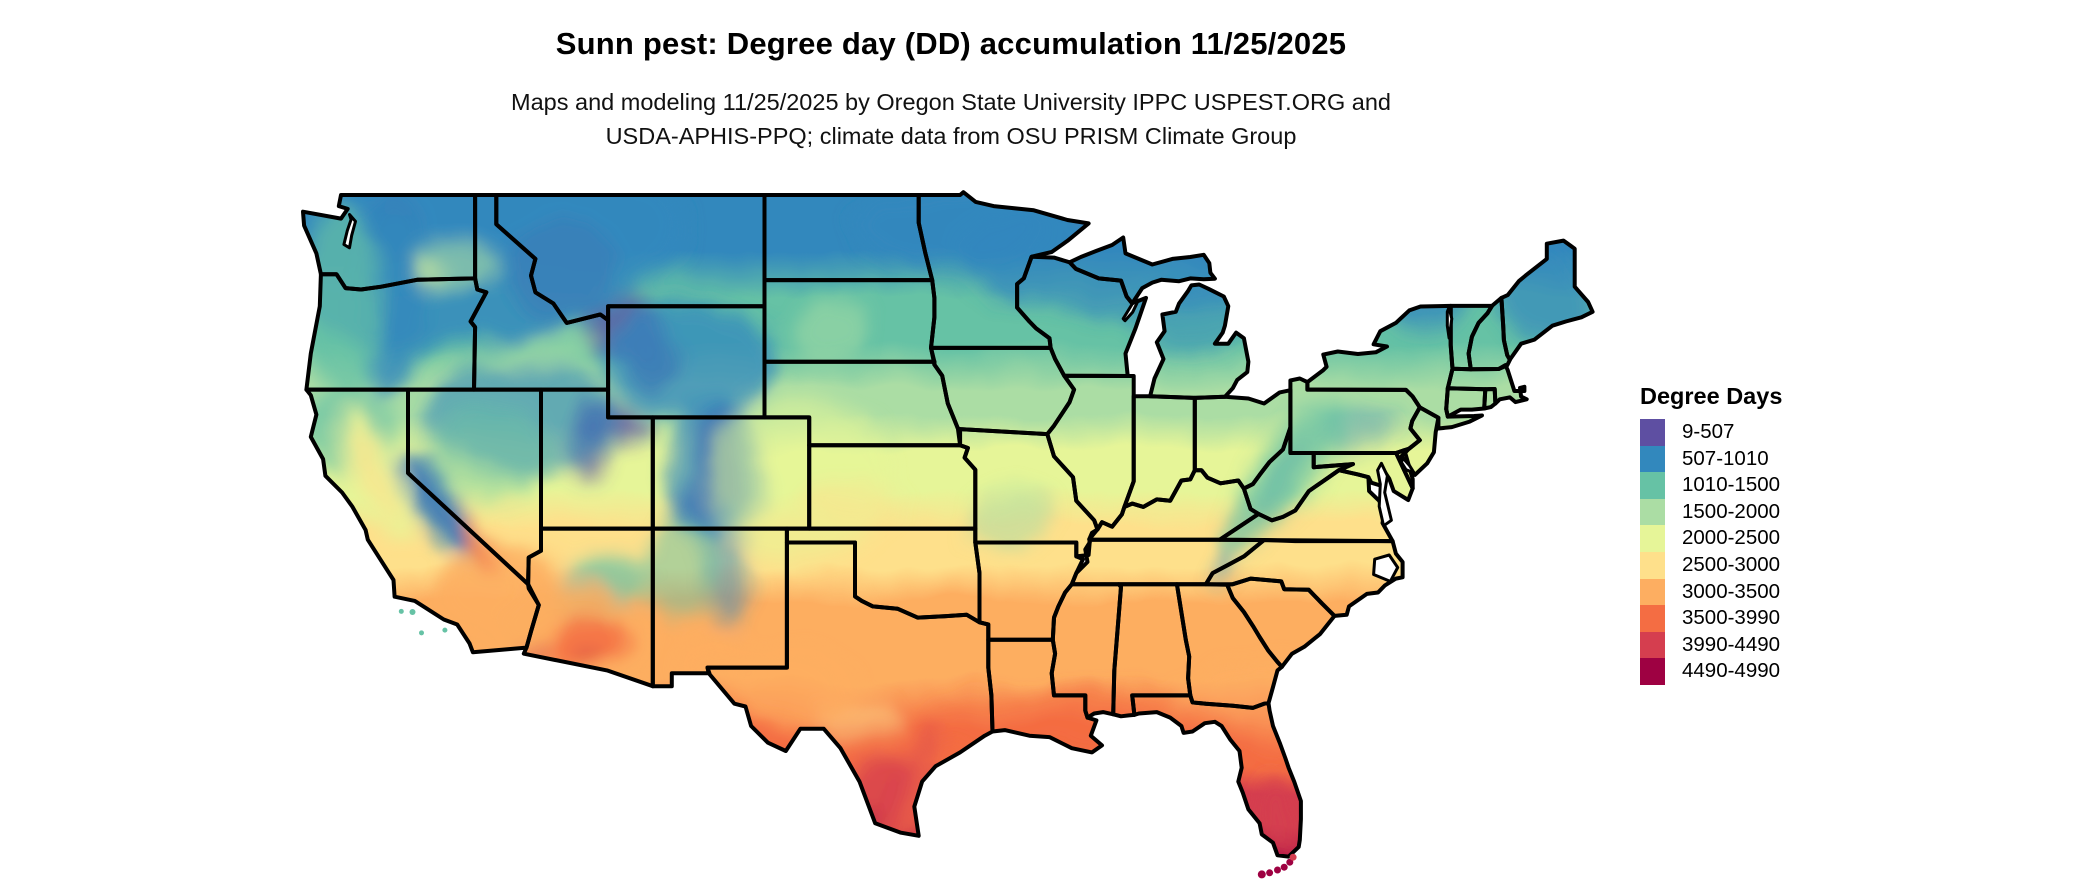 This screenshot has width=2100, height=892. I want to click on legend-item: 4490-4990, so click(1755, 671).